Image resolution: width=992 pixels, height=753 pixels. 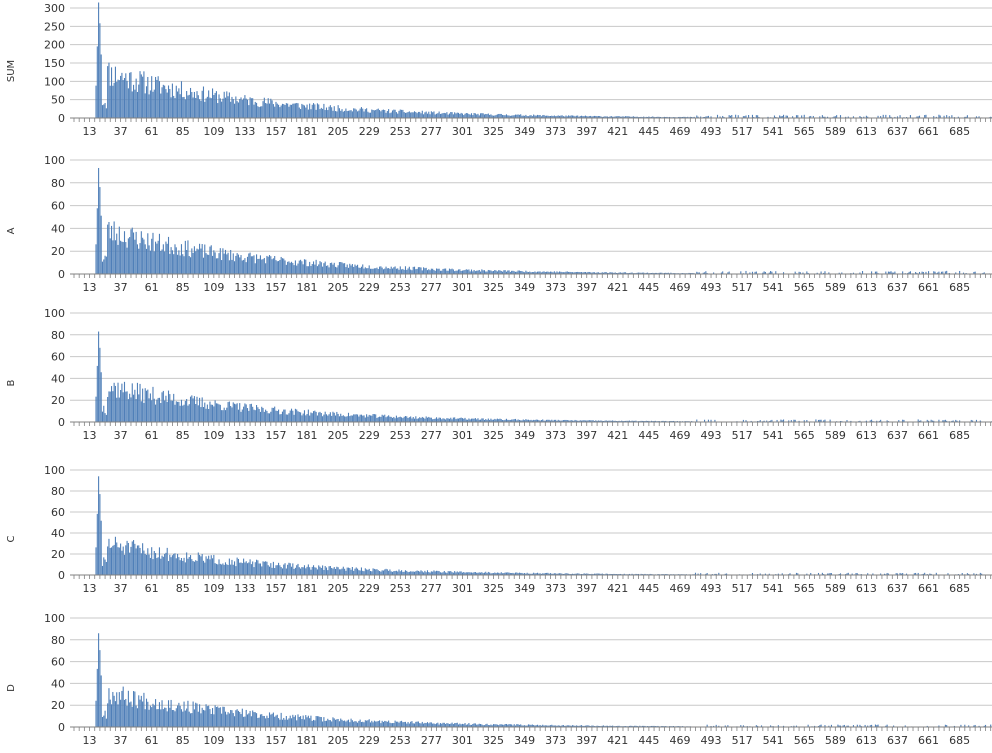 What do you see at coordinates (543, 376) in the screenshot?
I see `bar-series` at bounding box center [543, 376].